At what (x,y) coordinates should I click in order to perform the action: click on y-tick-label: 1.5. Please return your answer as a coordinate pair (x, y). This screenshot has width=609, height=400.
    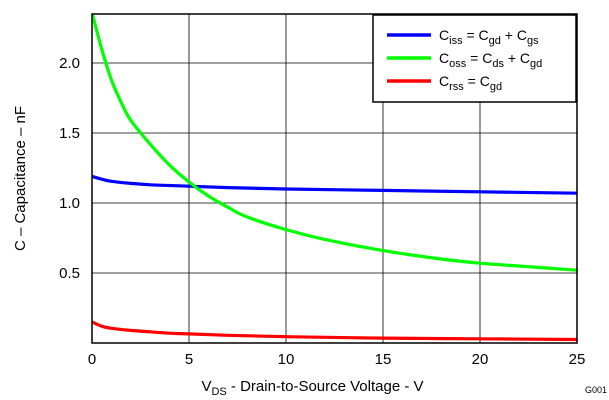
    Looking at the image, I should click on (69, 133).